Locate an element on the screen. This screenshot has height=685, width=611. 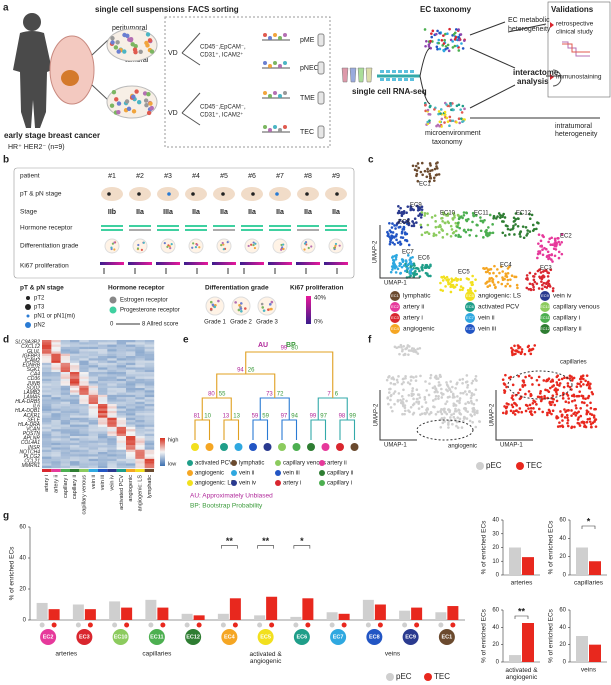
legend-id: EC4 is located at coordinates (395, 328).